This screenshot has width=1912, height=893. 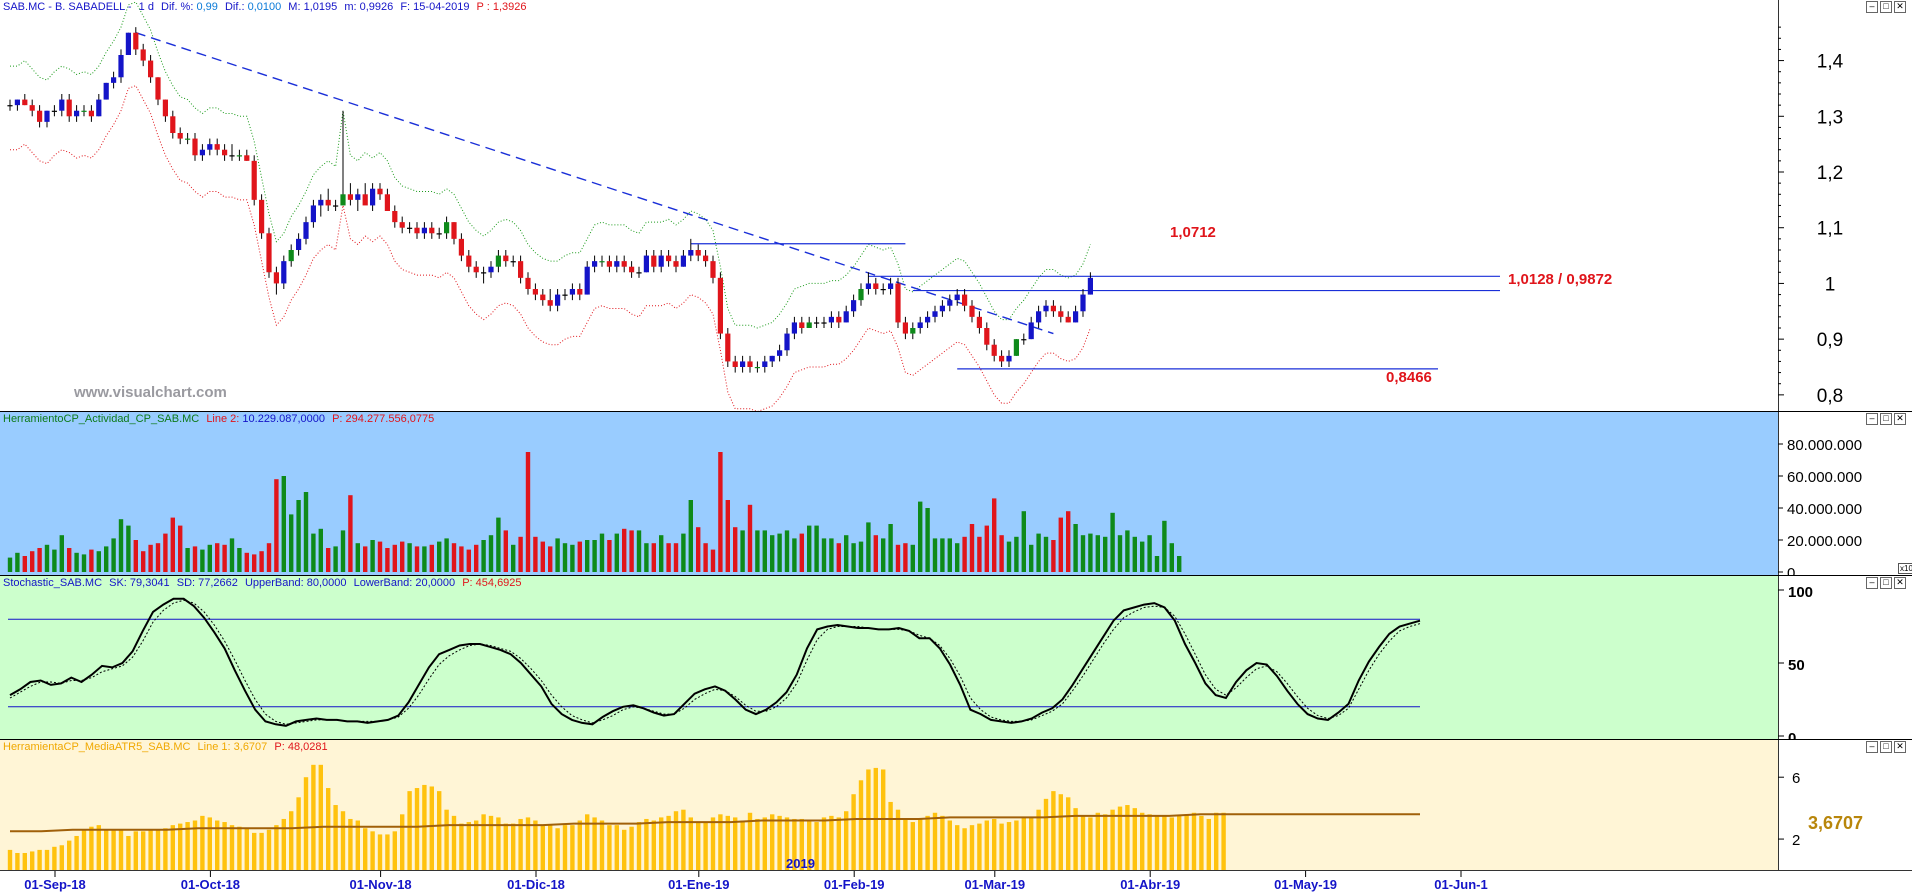 I want to click on annotation-support-low: 0,8466, so click(x=1409, y=377).